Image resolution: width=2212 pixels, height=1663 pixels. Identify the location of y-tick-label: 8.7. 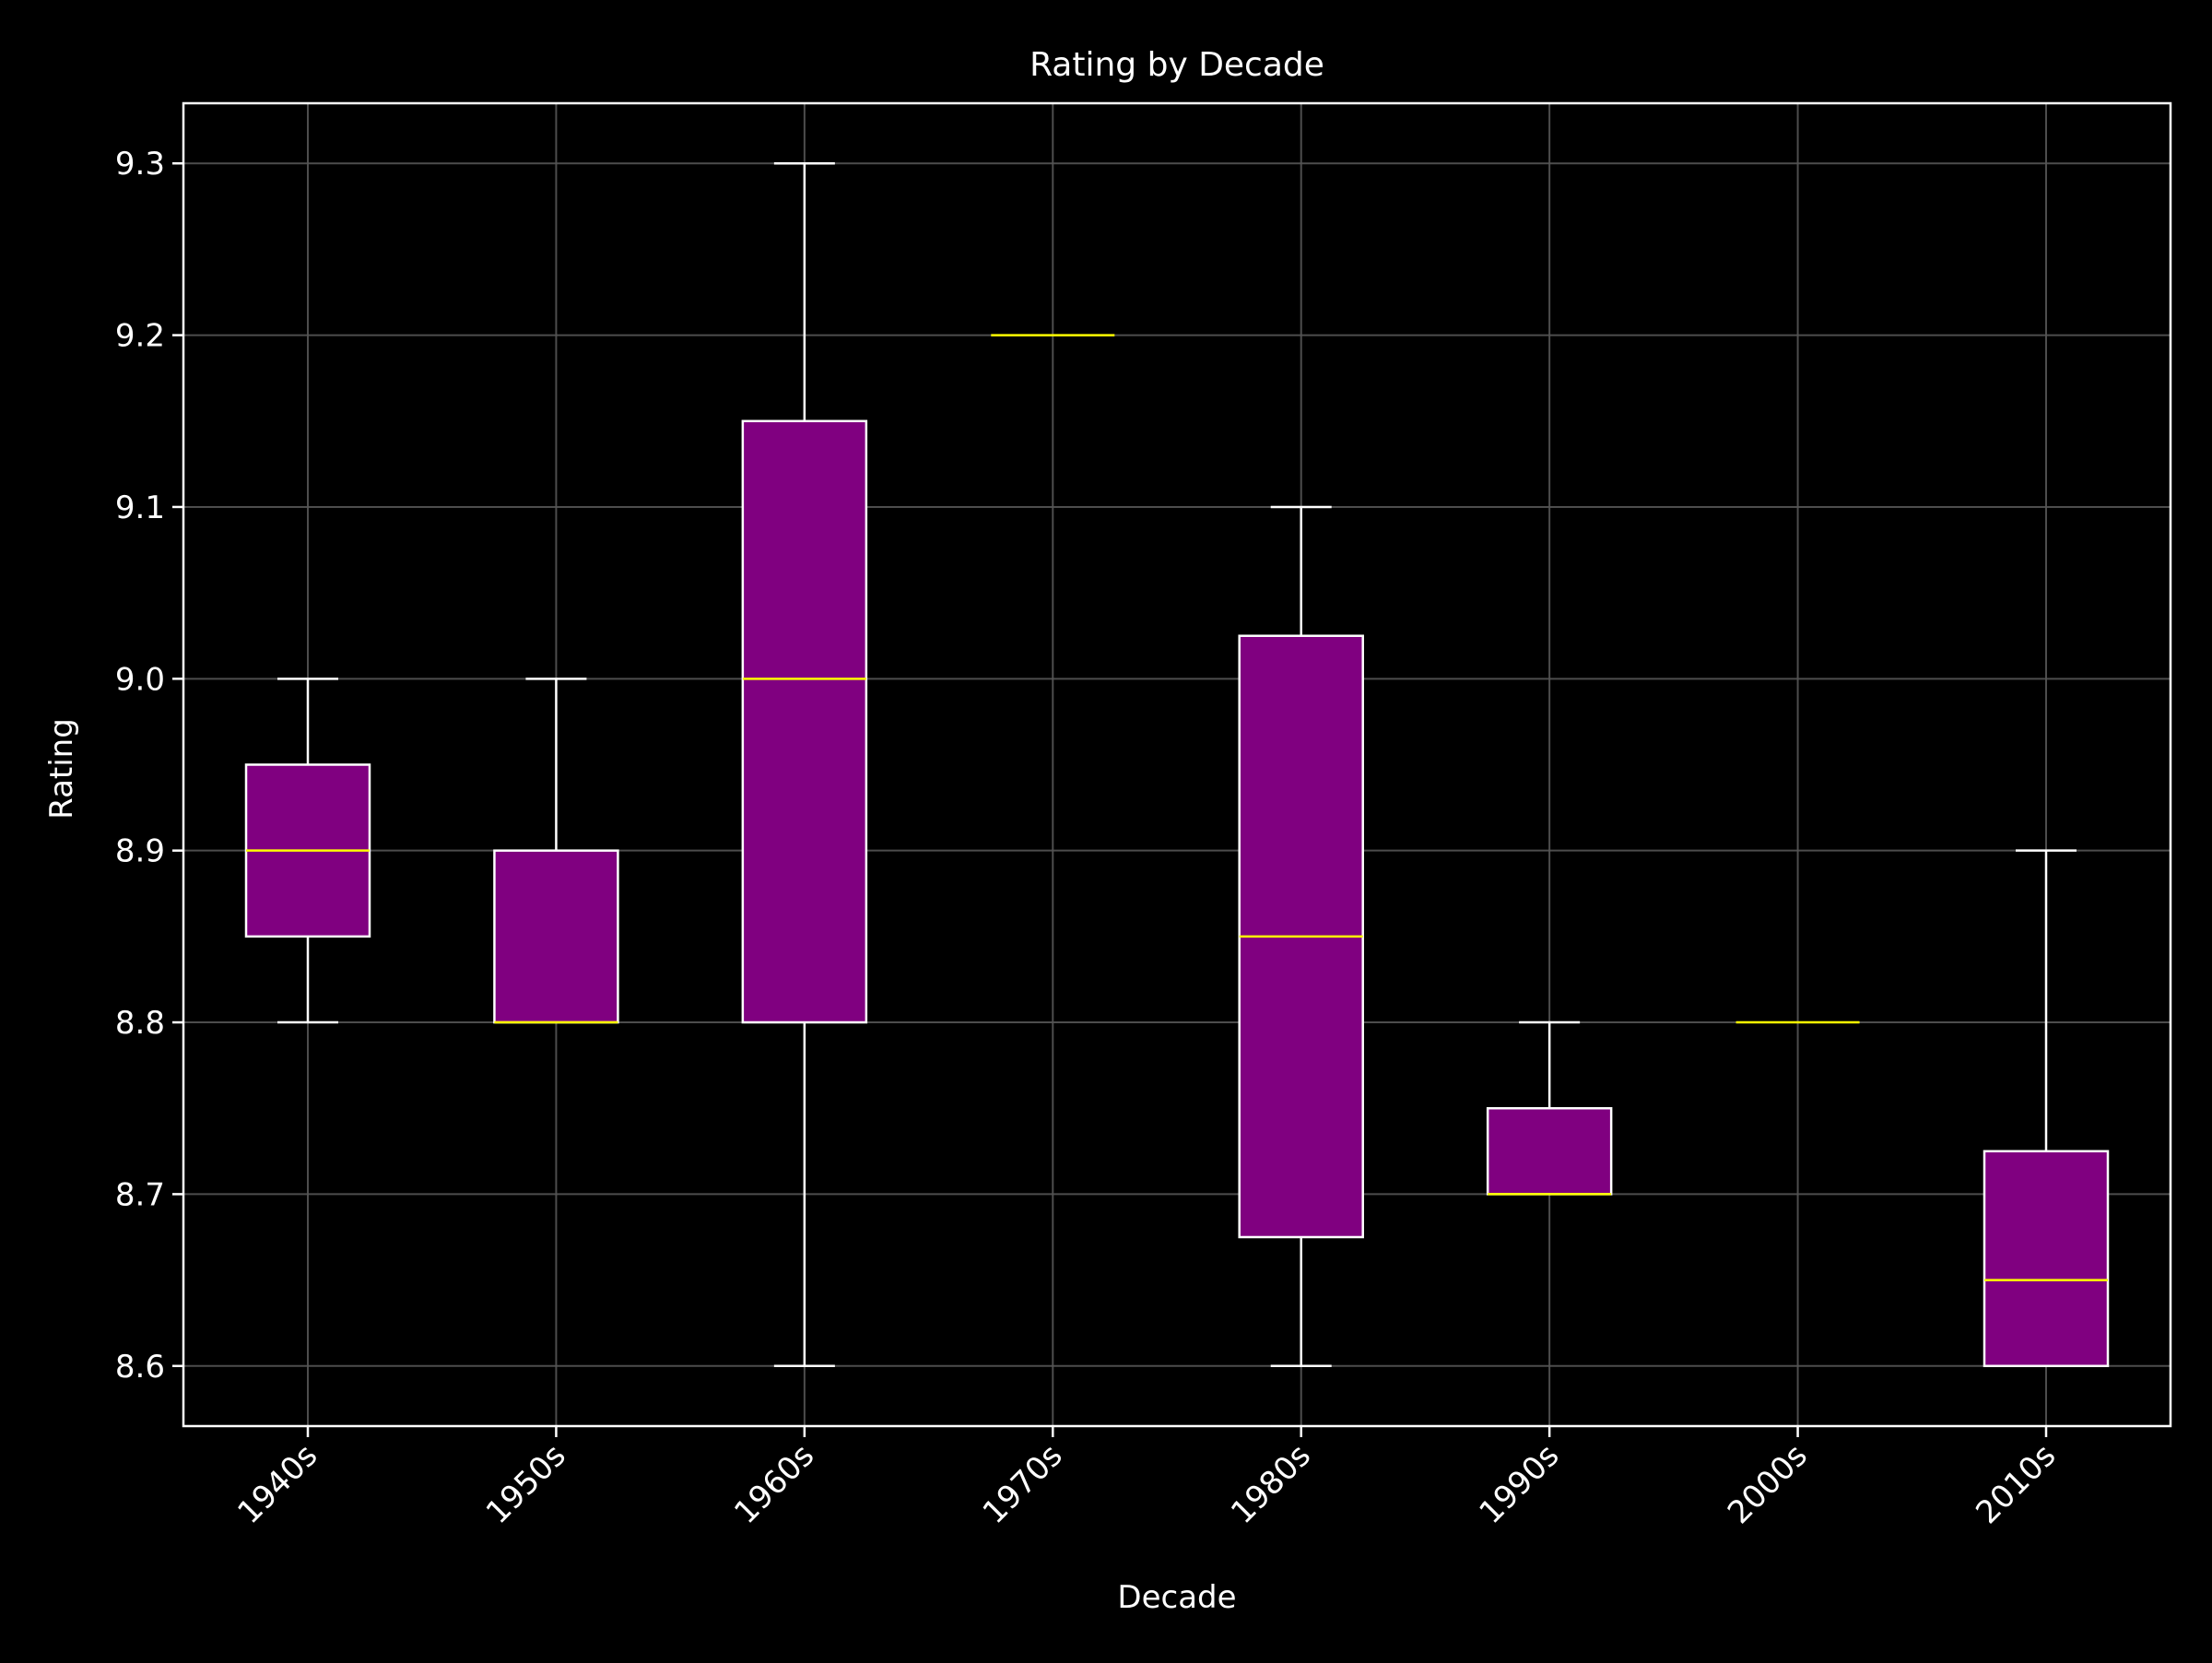
(140, 1194).